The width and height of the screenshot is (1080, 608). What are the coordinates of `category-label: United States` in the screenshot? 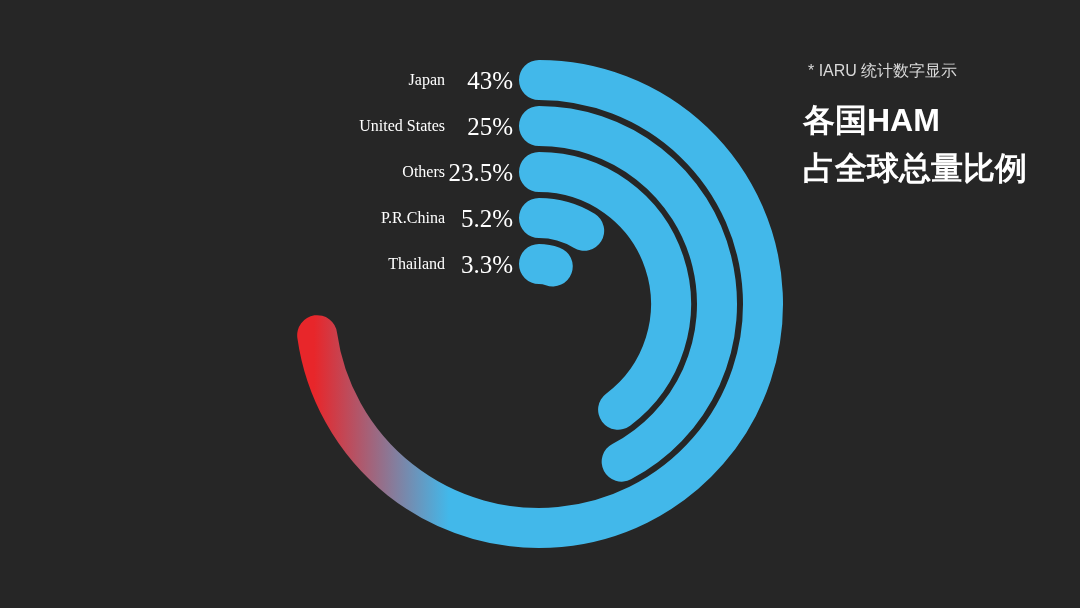 It's located at (402, 125).